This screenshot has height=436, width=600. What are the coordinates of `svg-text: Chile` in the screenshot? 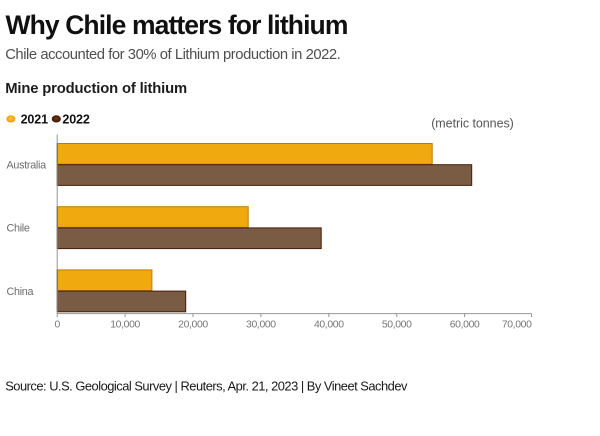 It's located at (18, 229).